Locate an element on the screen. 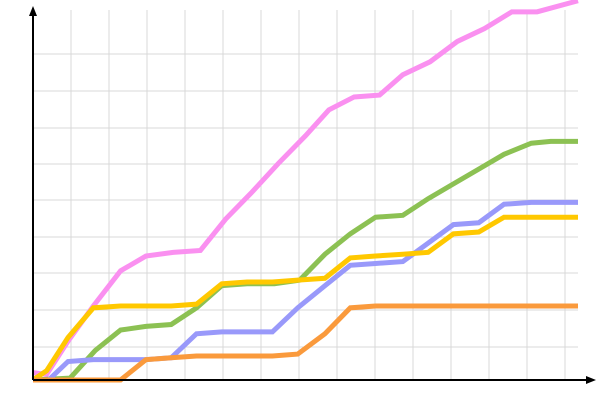 The height and width of the screenshot is (400, 600). x-axis-arrow is located at coordinates (591, 380).